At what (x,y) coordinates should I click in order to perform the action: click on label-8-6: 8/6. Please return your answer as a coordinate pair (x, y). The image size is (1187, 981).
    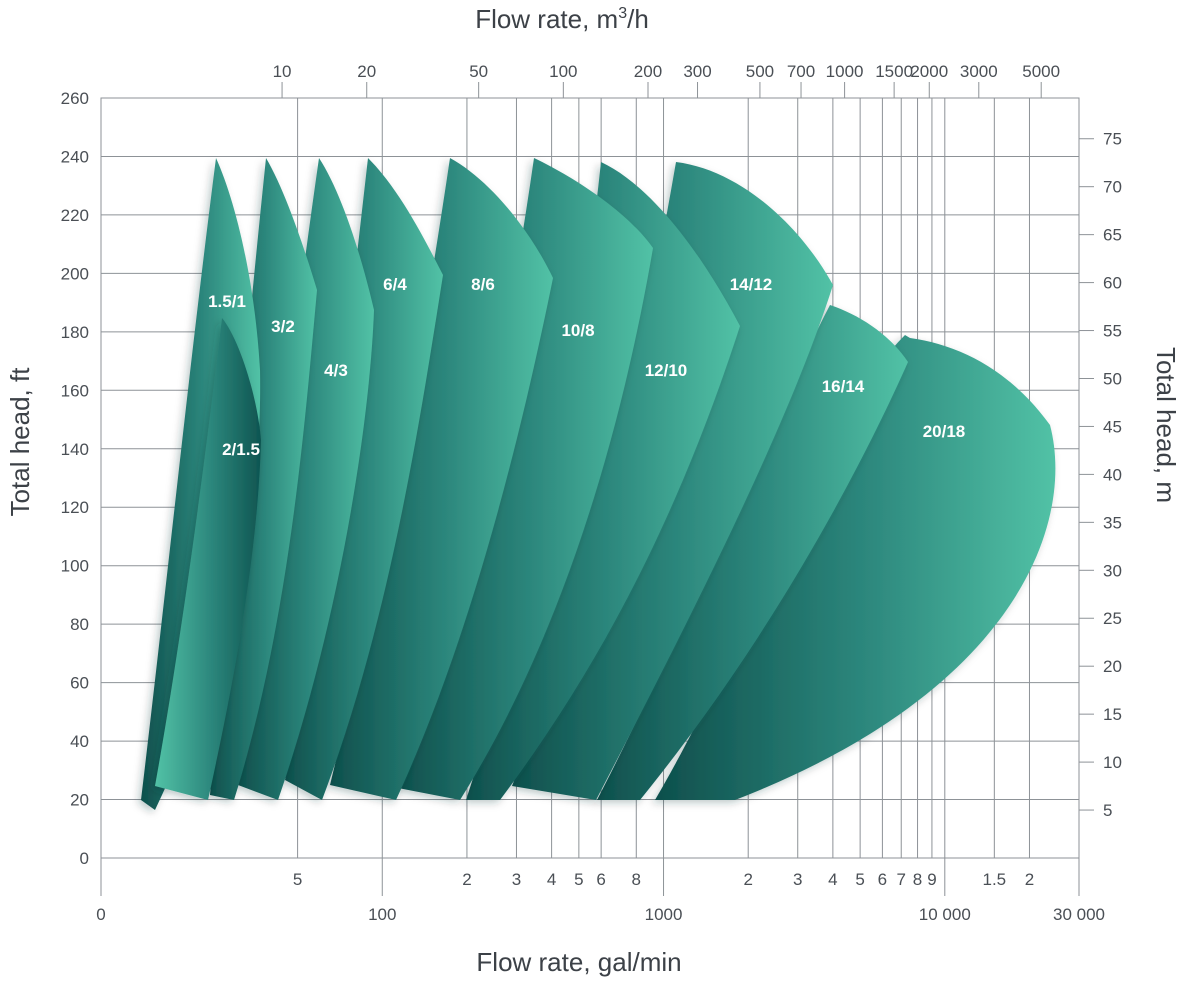
    Looking at the image, I should click on (483, 284).